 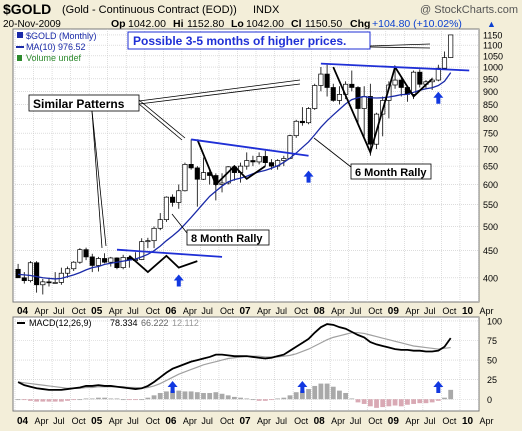 I want to click on y-tick-label: 800, so click(x=490, y=119).